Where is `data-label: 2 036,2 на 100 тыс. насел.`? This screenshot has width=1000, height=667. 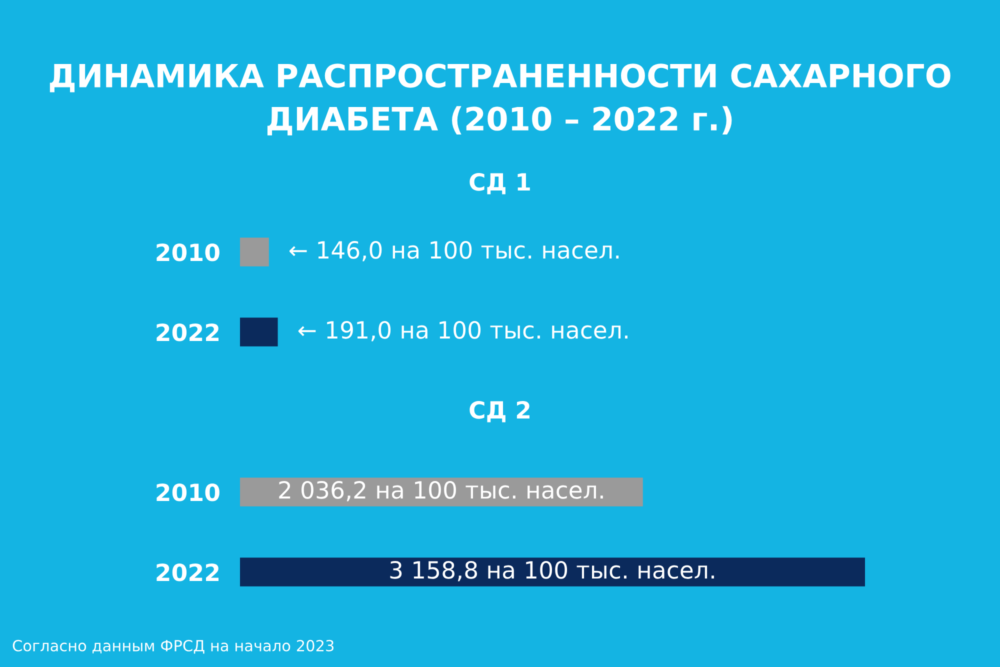 data-label: 2 036,2 на 100 тыс. насел. is located at coordinates (441, 491).